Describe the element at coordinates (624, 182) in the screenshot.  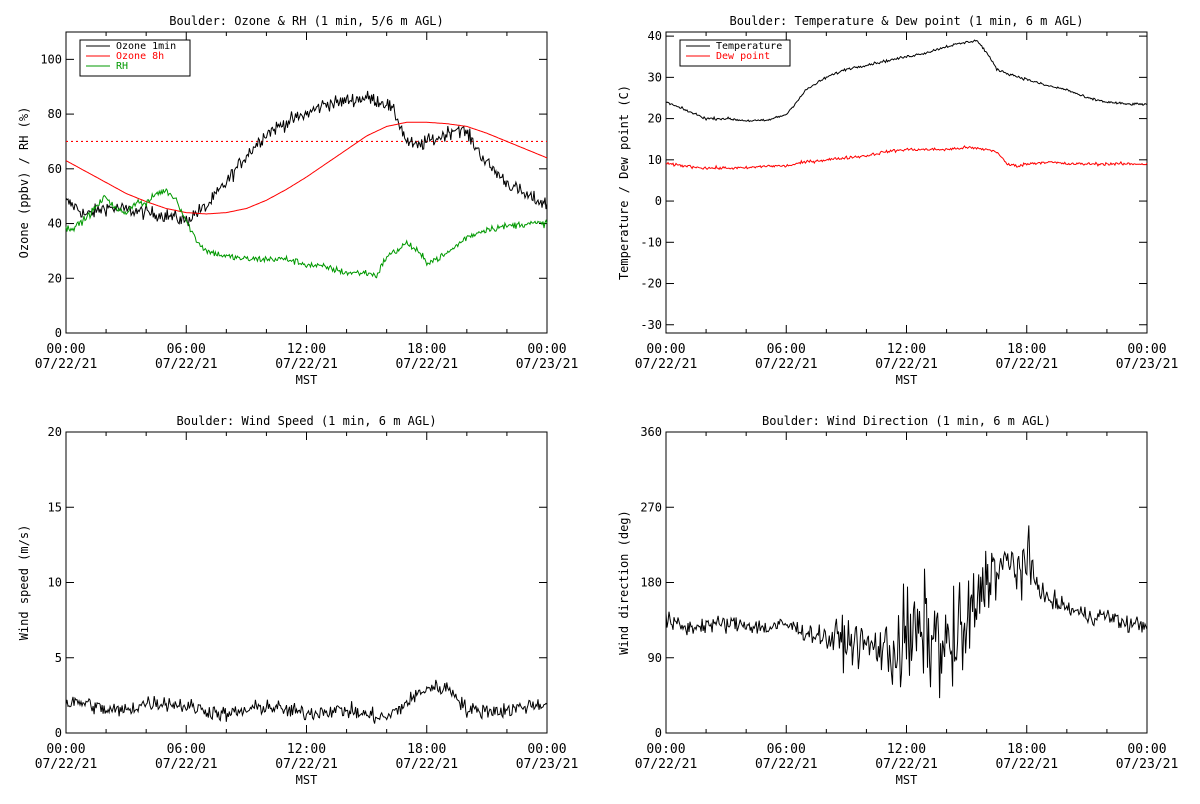
I see `y-axis-label: Temperature / Dew point (C)` at that location.